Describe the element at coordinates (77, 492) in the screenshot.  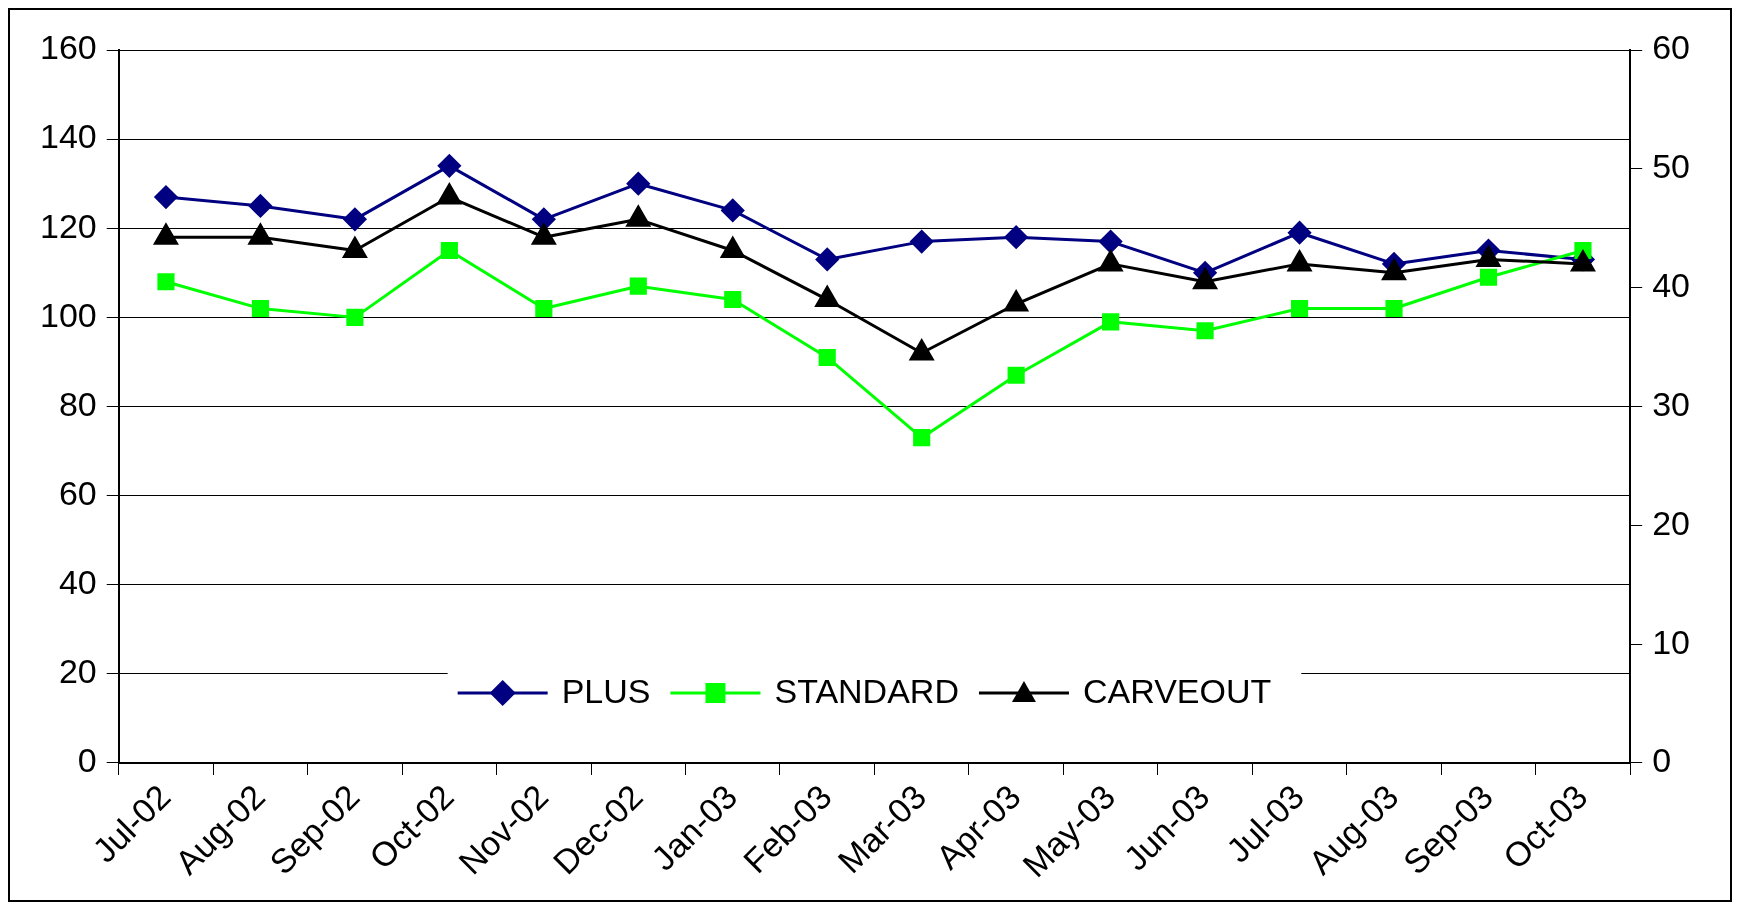
I see `y-tick-label: 60` at that location.